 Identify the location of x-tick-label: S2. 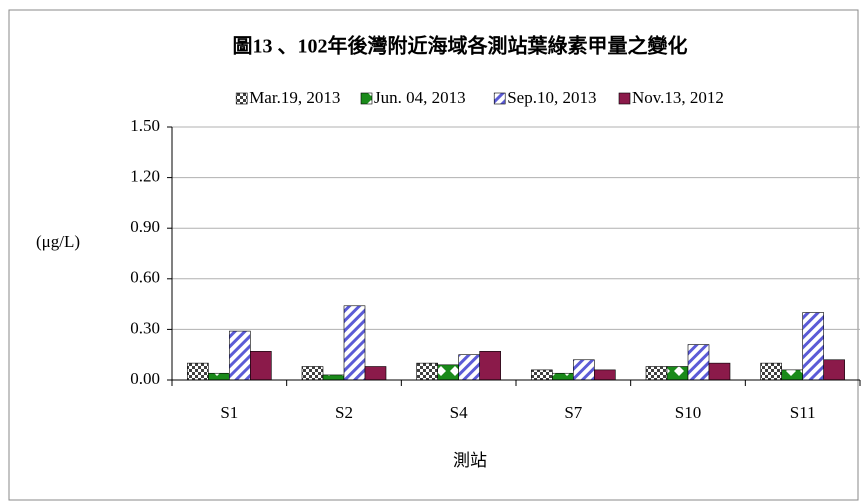
(344, 412).